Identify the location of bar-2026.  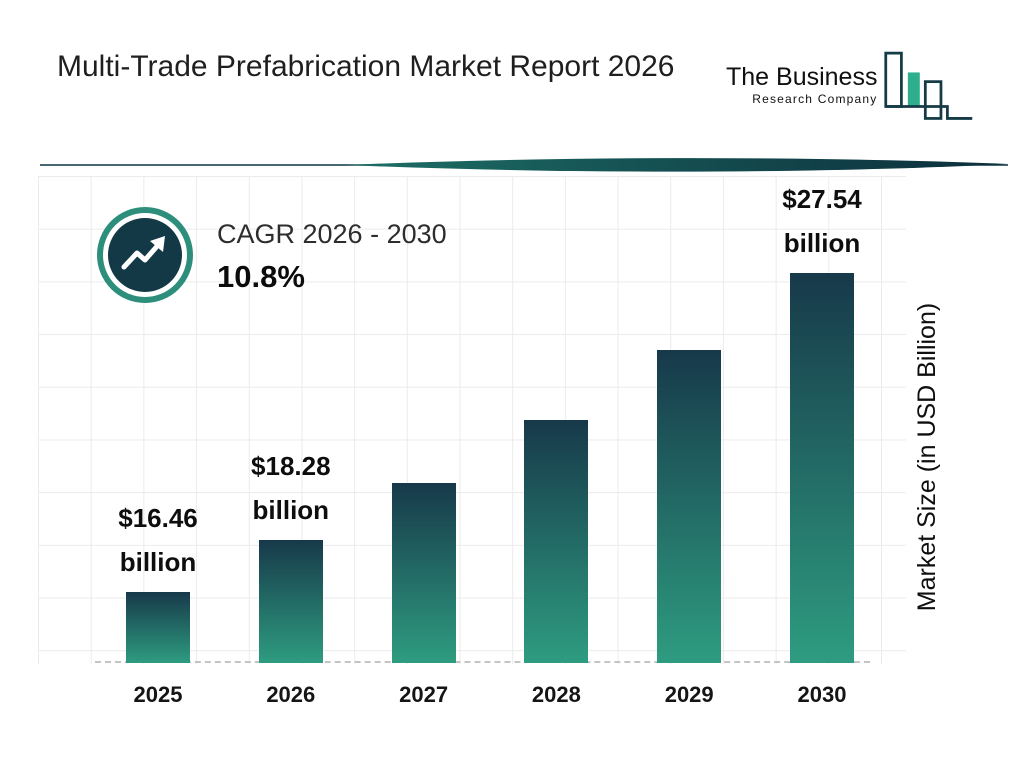
(290, 601).